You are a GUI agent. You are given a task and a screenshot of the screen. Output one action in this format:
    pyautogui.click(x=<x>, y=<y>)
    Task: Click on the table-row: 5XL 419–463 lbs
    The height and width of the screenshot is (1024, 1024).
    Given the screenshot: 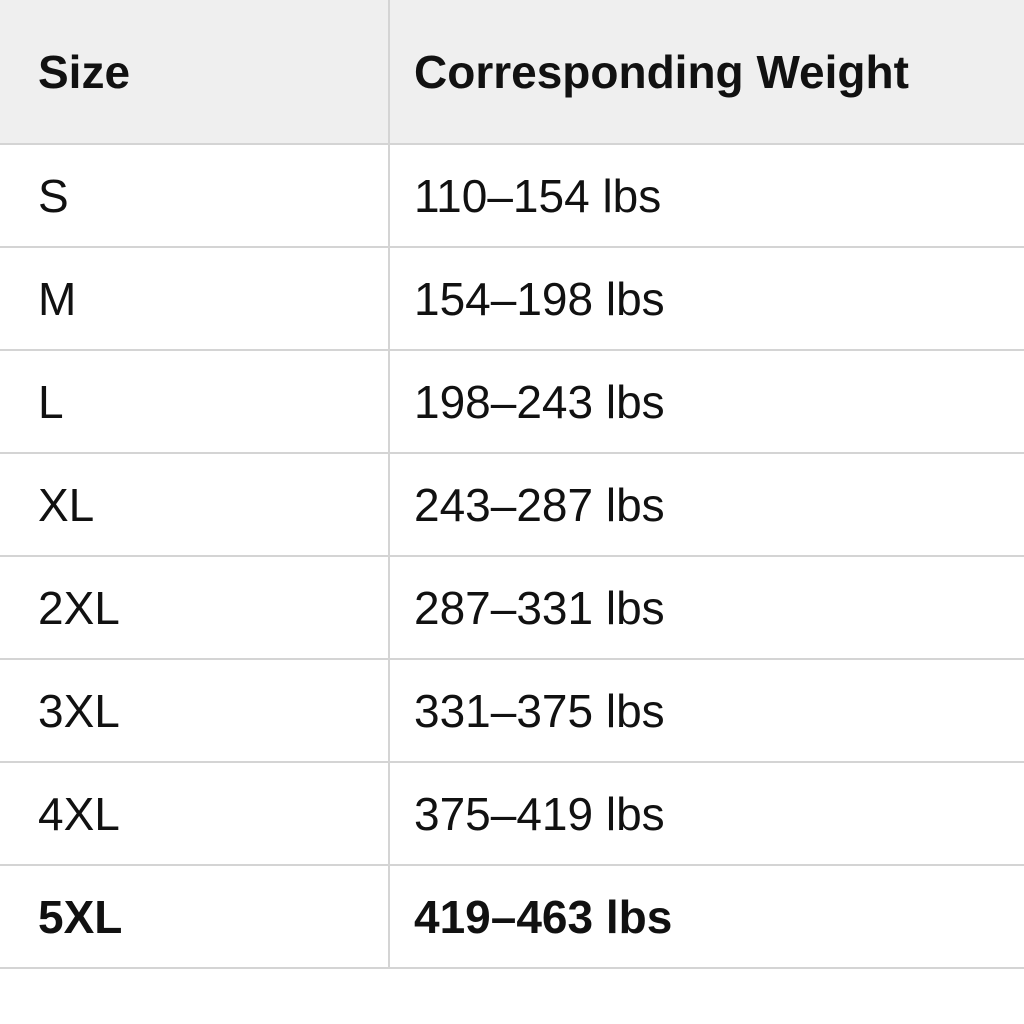 What is the action you would take?
    pyautogui.click(x=512, y=916)
    